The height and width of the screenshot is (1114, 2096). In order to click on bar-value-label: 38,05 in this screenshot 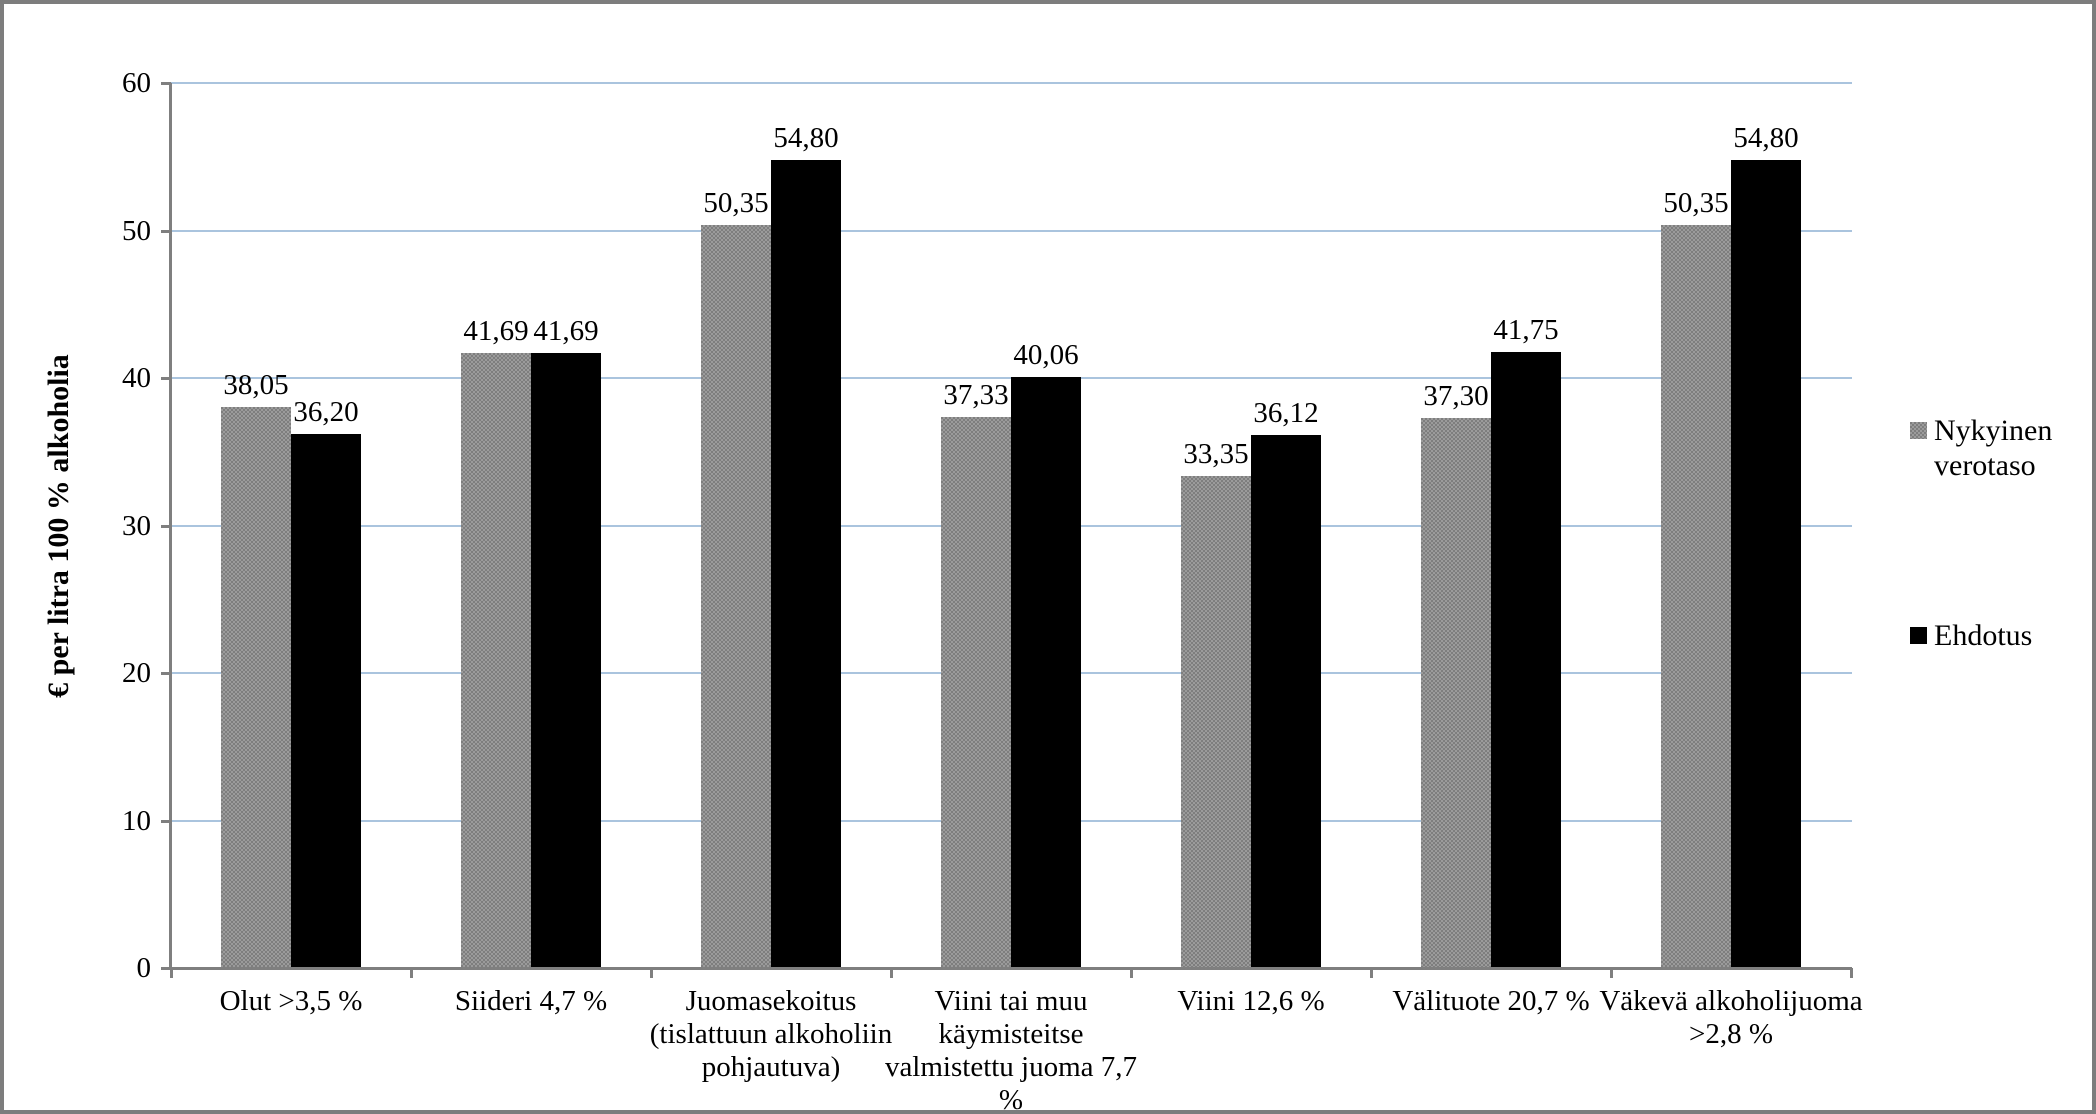, I will do `click(256, 384)`.